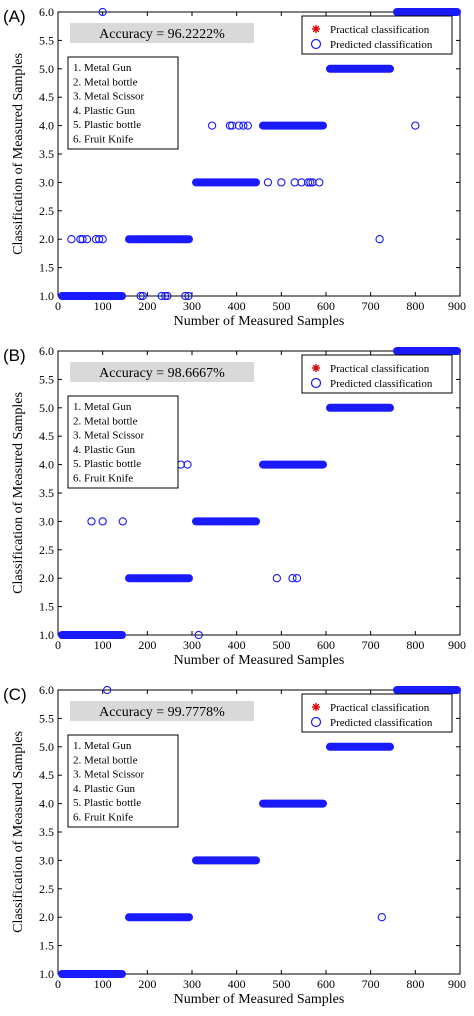 This screenshot has width=474, height=1016. What do you see at coordinates (46, 607) in the screenshot?
I see `y-tick-label: 1.5` at bounding box center [46, 607].